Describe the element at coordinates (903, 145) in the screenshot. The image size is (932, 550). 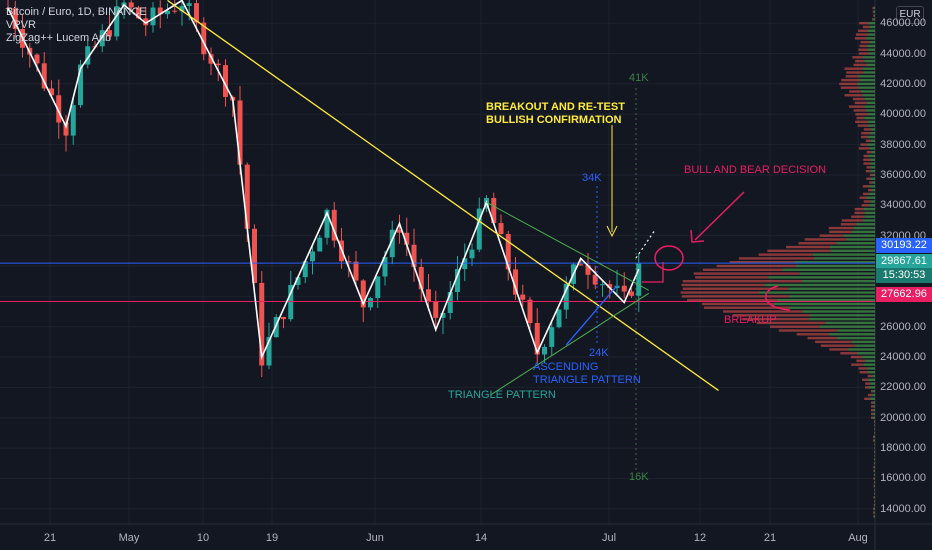
I see `price-tick-label: 38000.00` at that location.